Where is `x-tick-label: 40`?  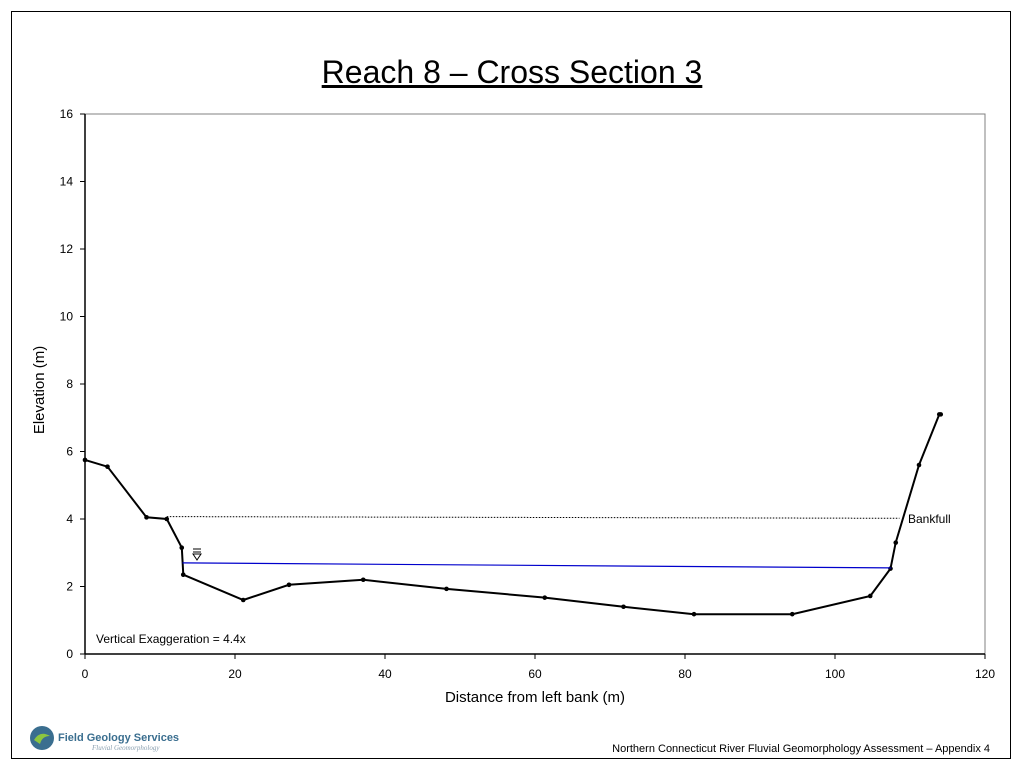
x-tick-label: 40 is located at coordinates (385, 674).